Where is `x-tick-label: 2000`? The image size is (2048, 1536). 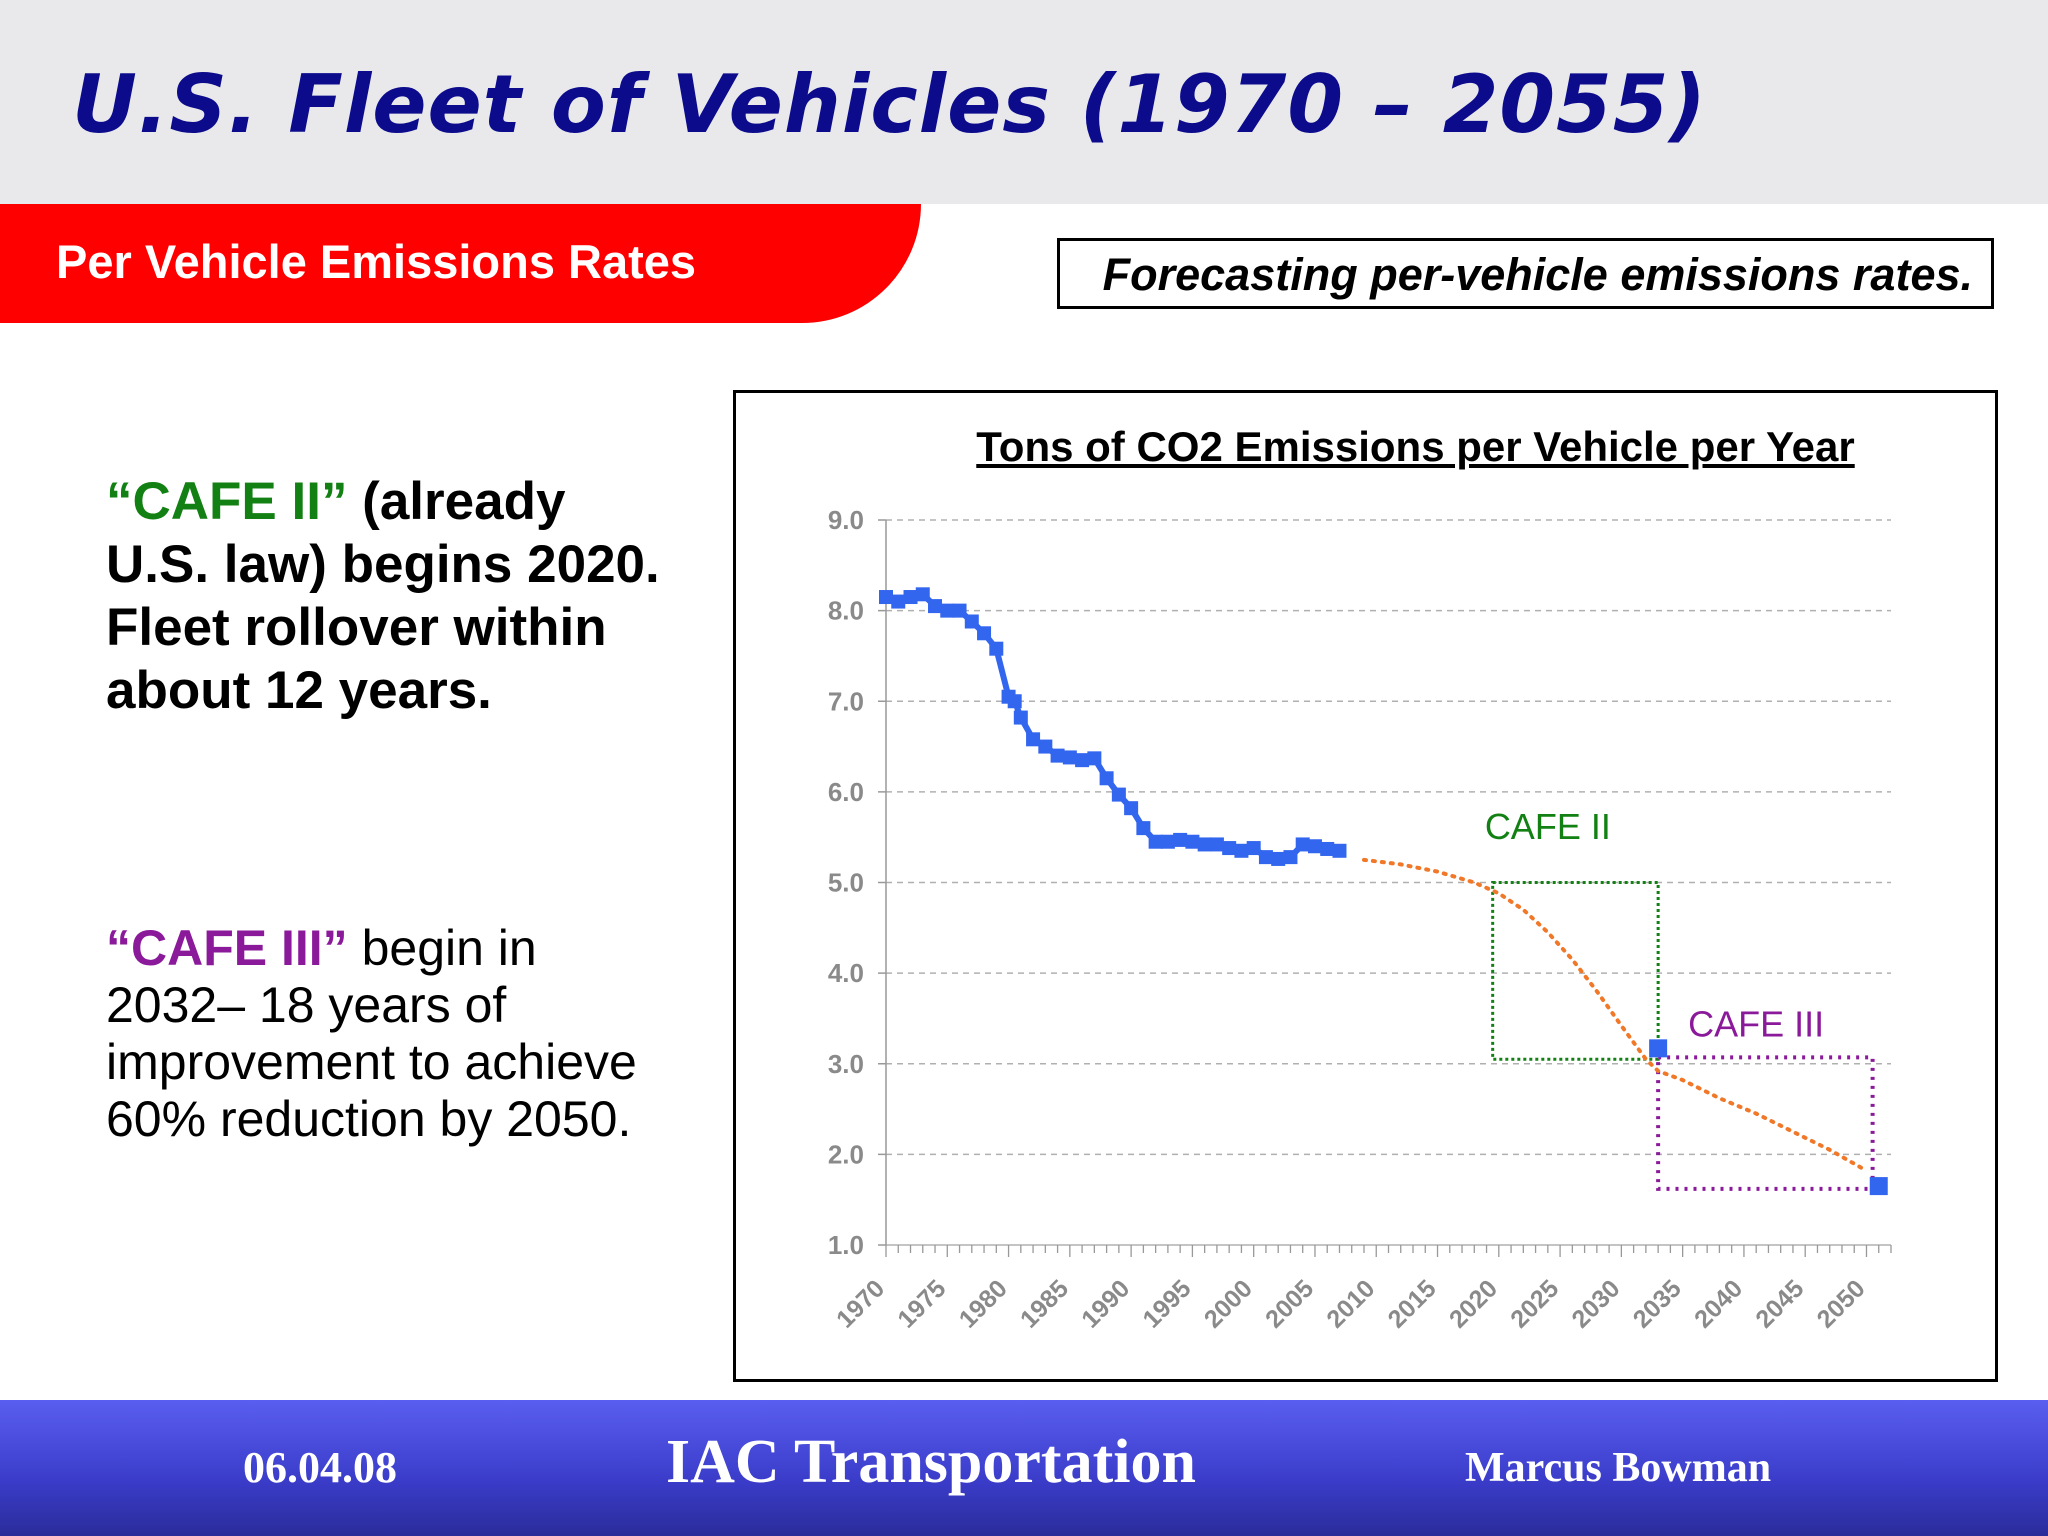
x-tick-label: 2000 is located at coordinates (1228, 1303).